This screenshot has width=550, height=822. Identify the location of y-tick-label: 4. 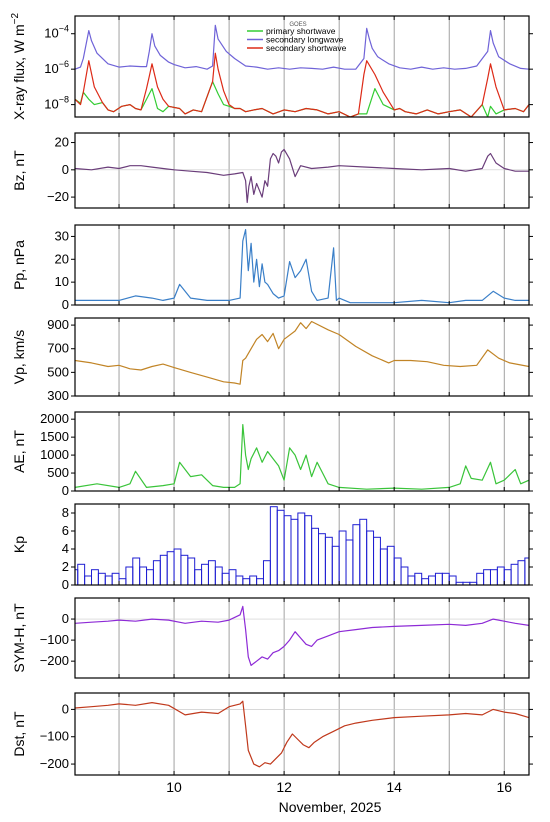
(65, 548).